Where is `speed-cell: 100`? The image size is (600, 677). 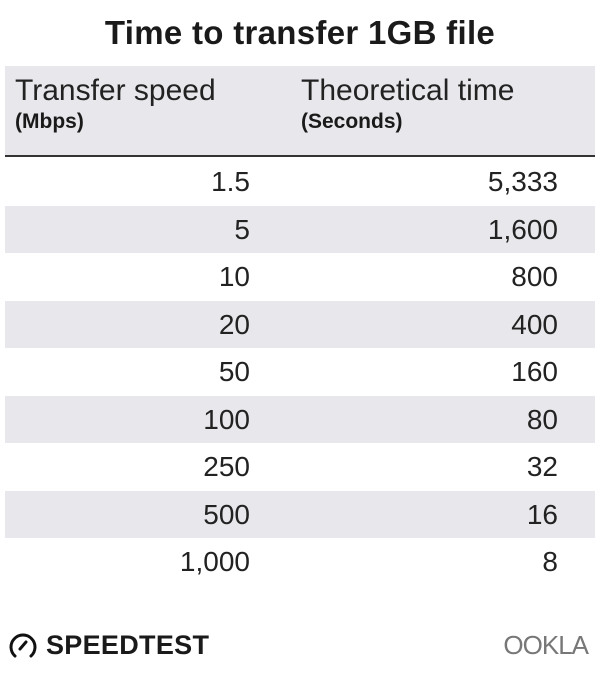
speed-cell: 100 is located at coordinates (226, 419).